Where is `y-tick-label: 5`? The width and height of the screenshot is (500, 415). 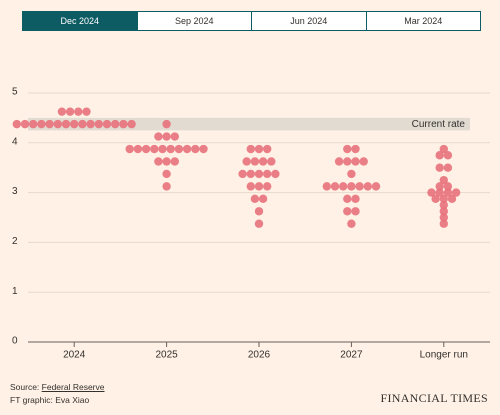 y-tick-label: 5 is located at coordinates (15, 92).